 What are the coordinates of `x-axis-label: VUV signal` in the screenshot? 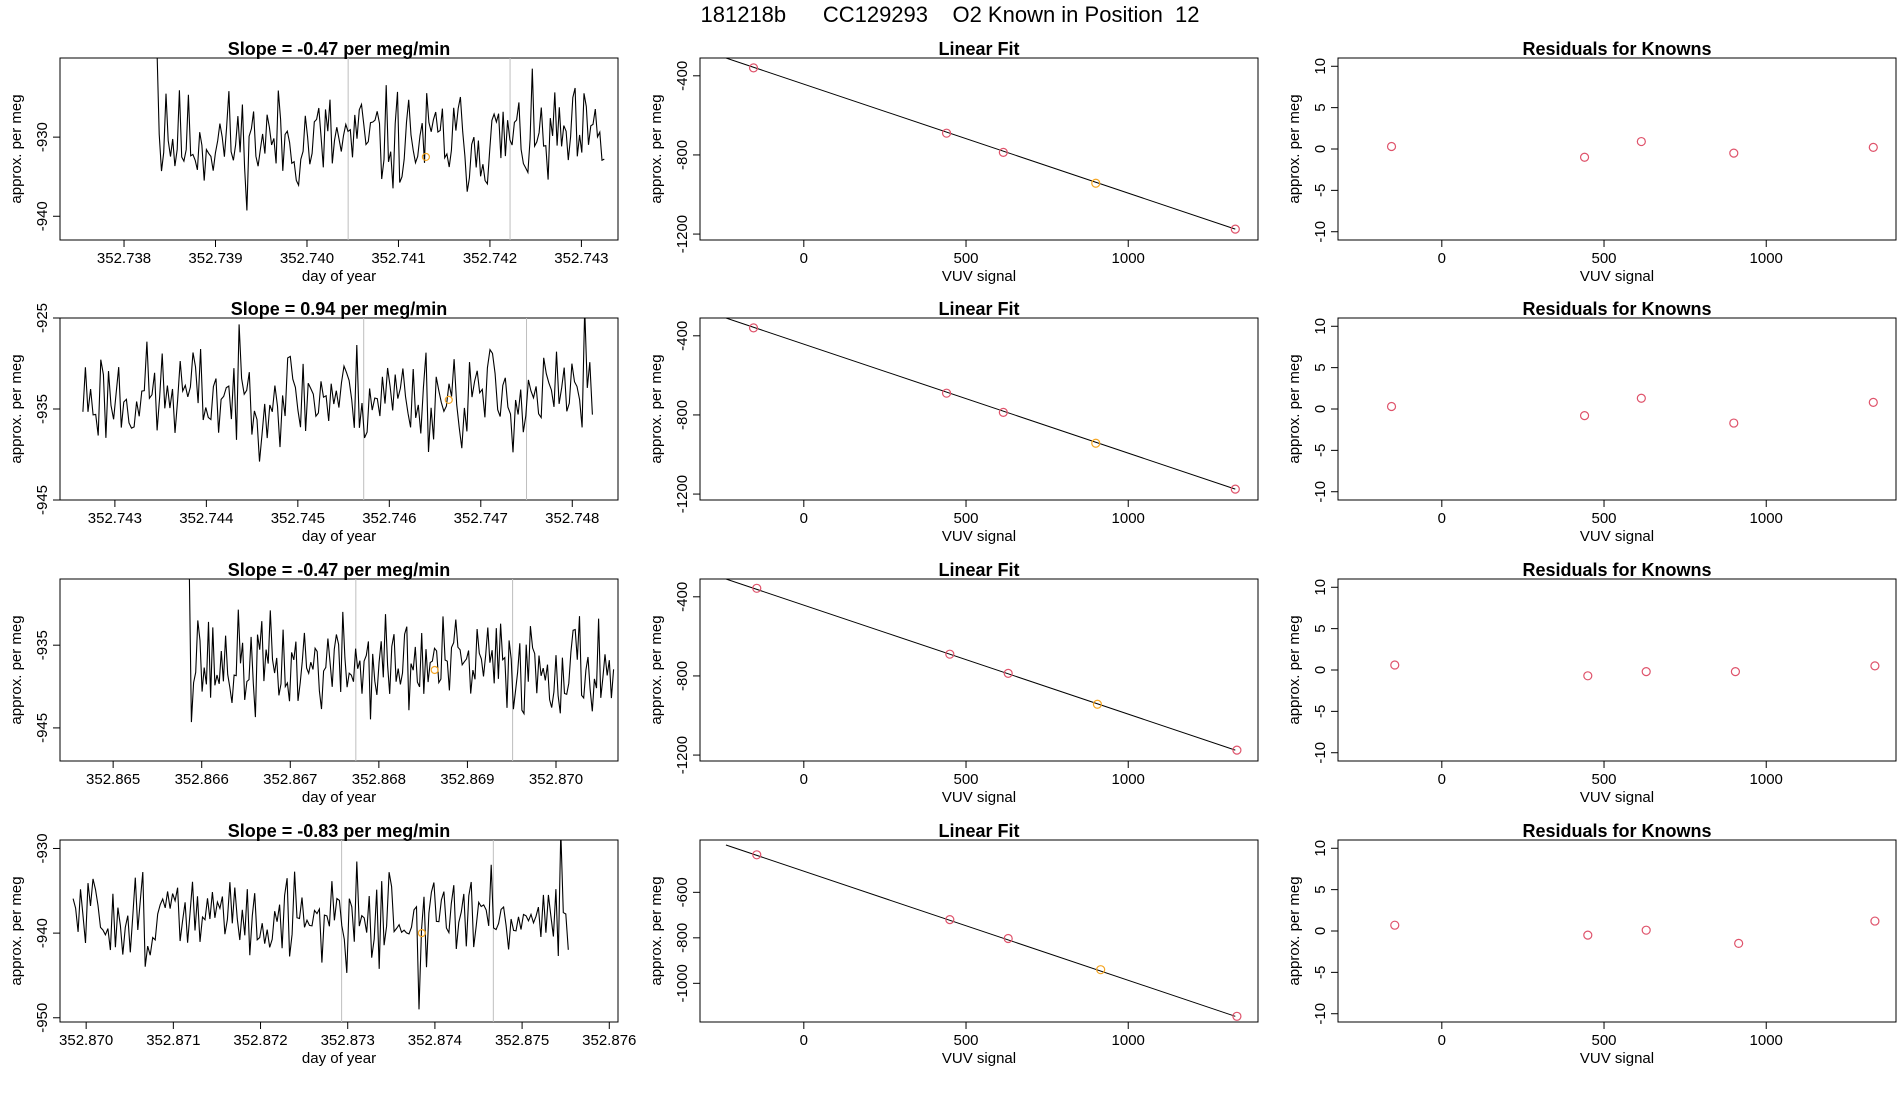 It's located at (1617, 1058).